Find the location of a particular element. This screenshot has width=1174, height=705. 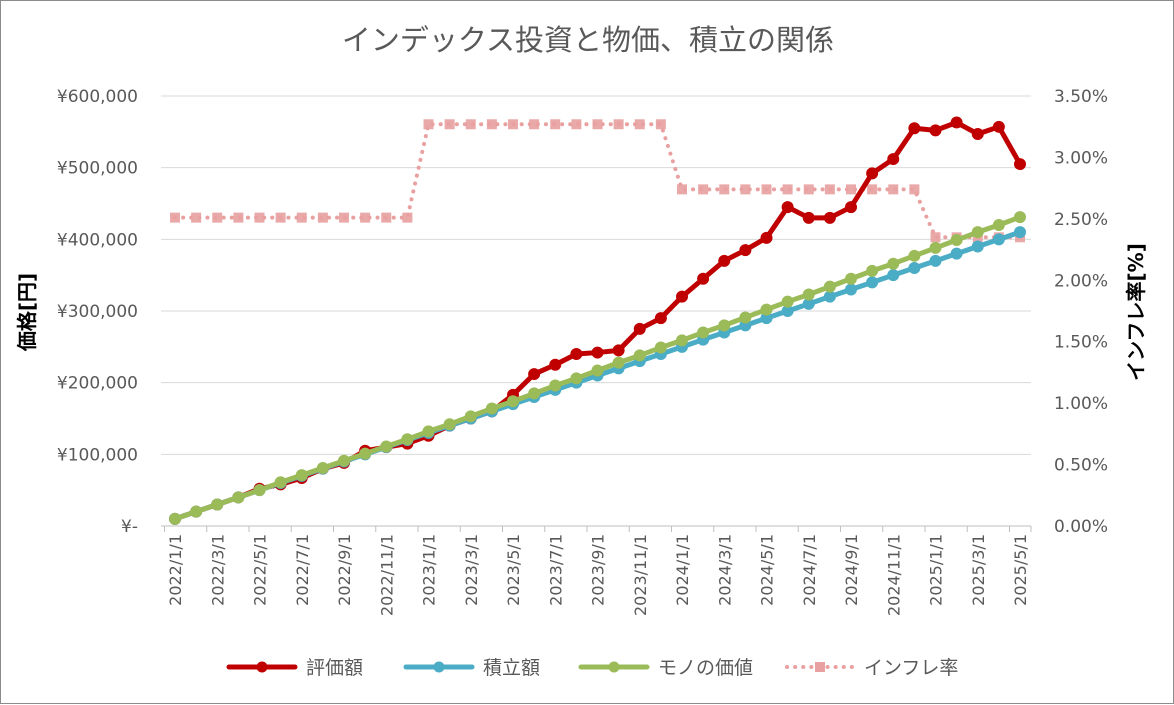

legend-item: 評価額 is located at coordinates (294, 668).